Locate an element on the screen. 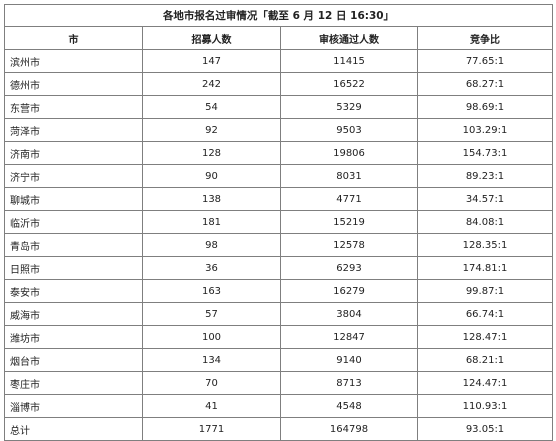 Image resolution: width=556 pixels, height=441 pixels. header-passed: 审核通过人数 is located at coordinates (349, 38).